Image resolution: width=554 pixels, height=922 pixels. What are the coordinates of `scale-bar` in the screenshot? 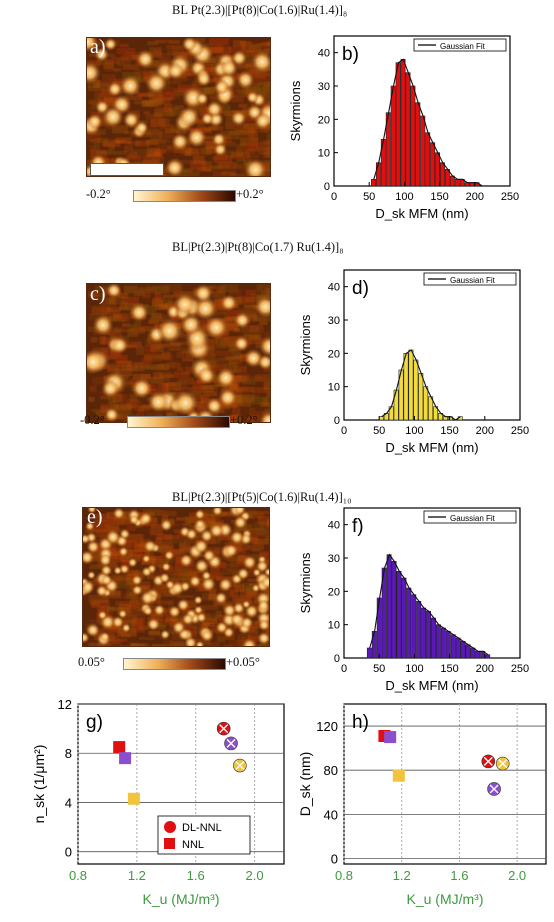 It's located at (127, 169).